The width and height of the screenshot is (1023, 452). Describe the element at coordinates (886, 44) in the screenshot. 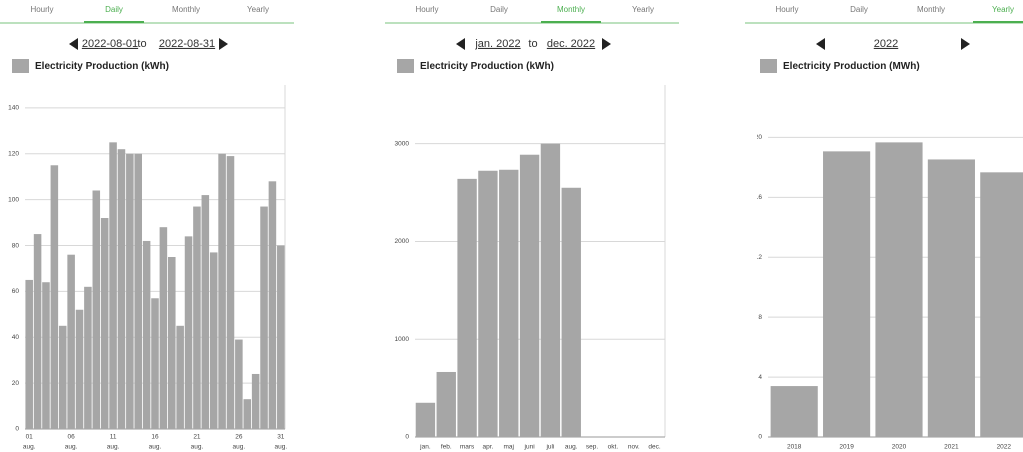

I see `date-from: 2022` at that location.